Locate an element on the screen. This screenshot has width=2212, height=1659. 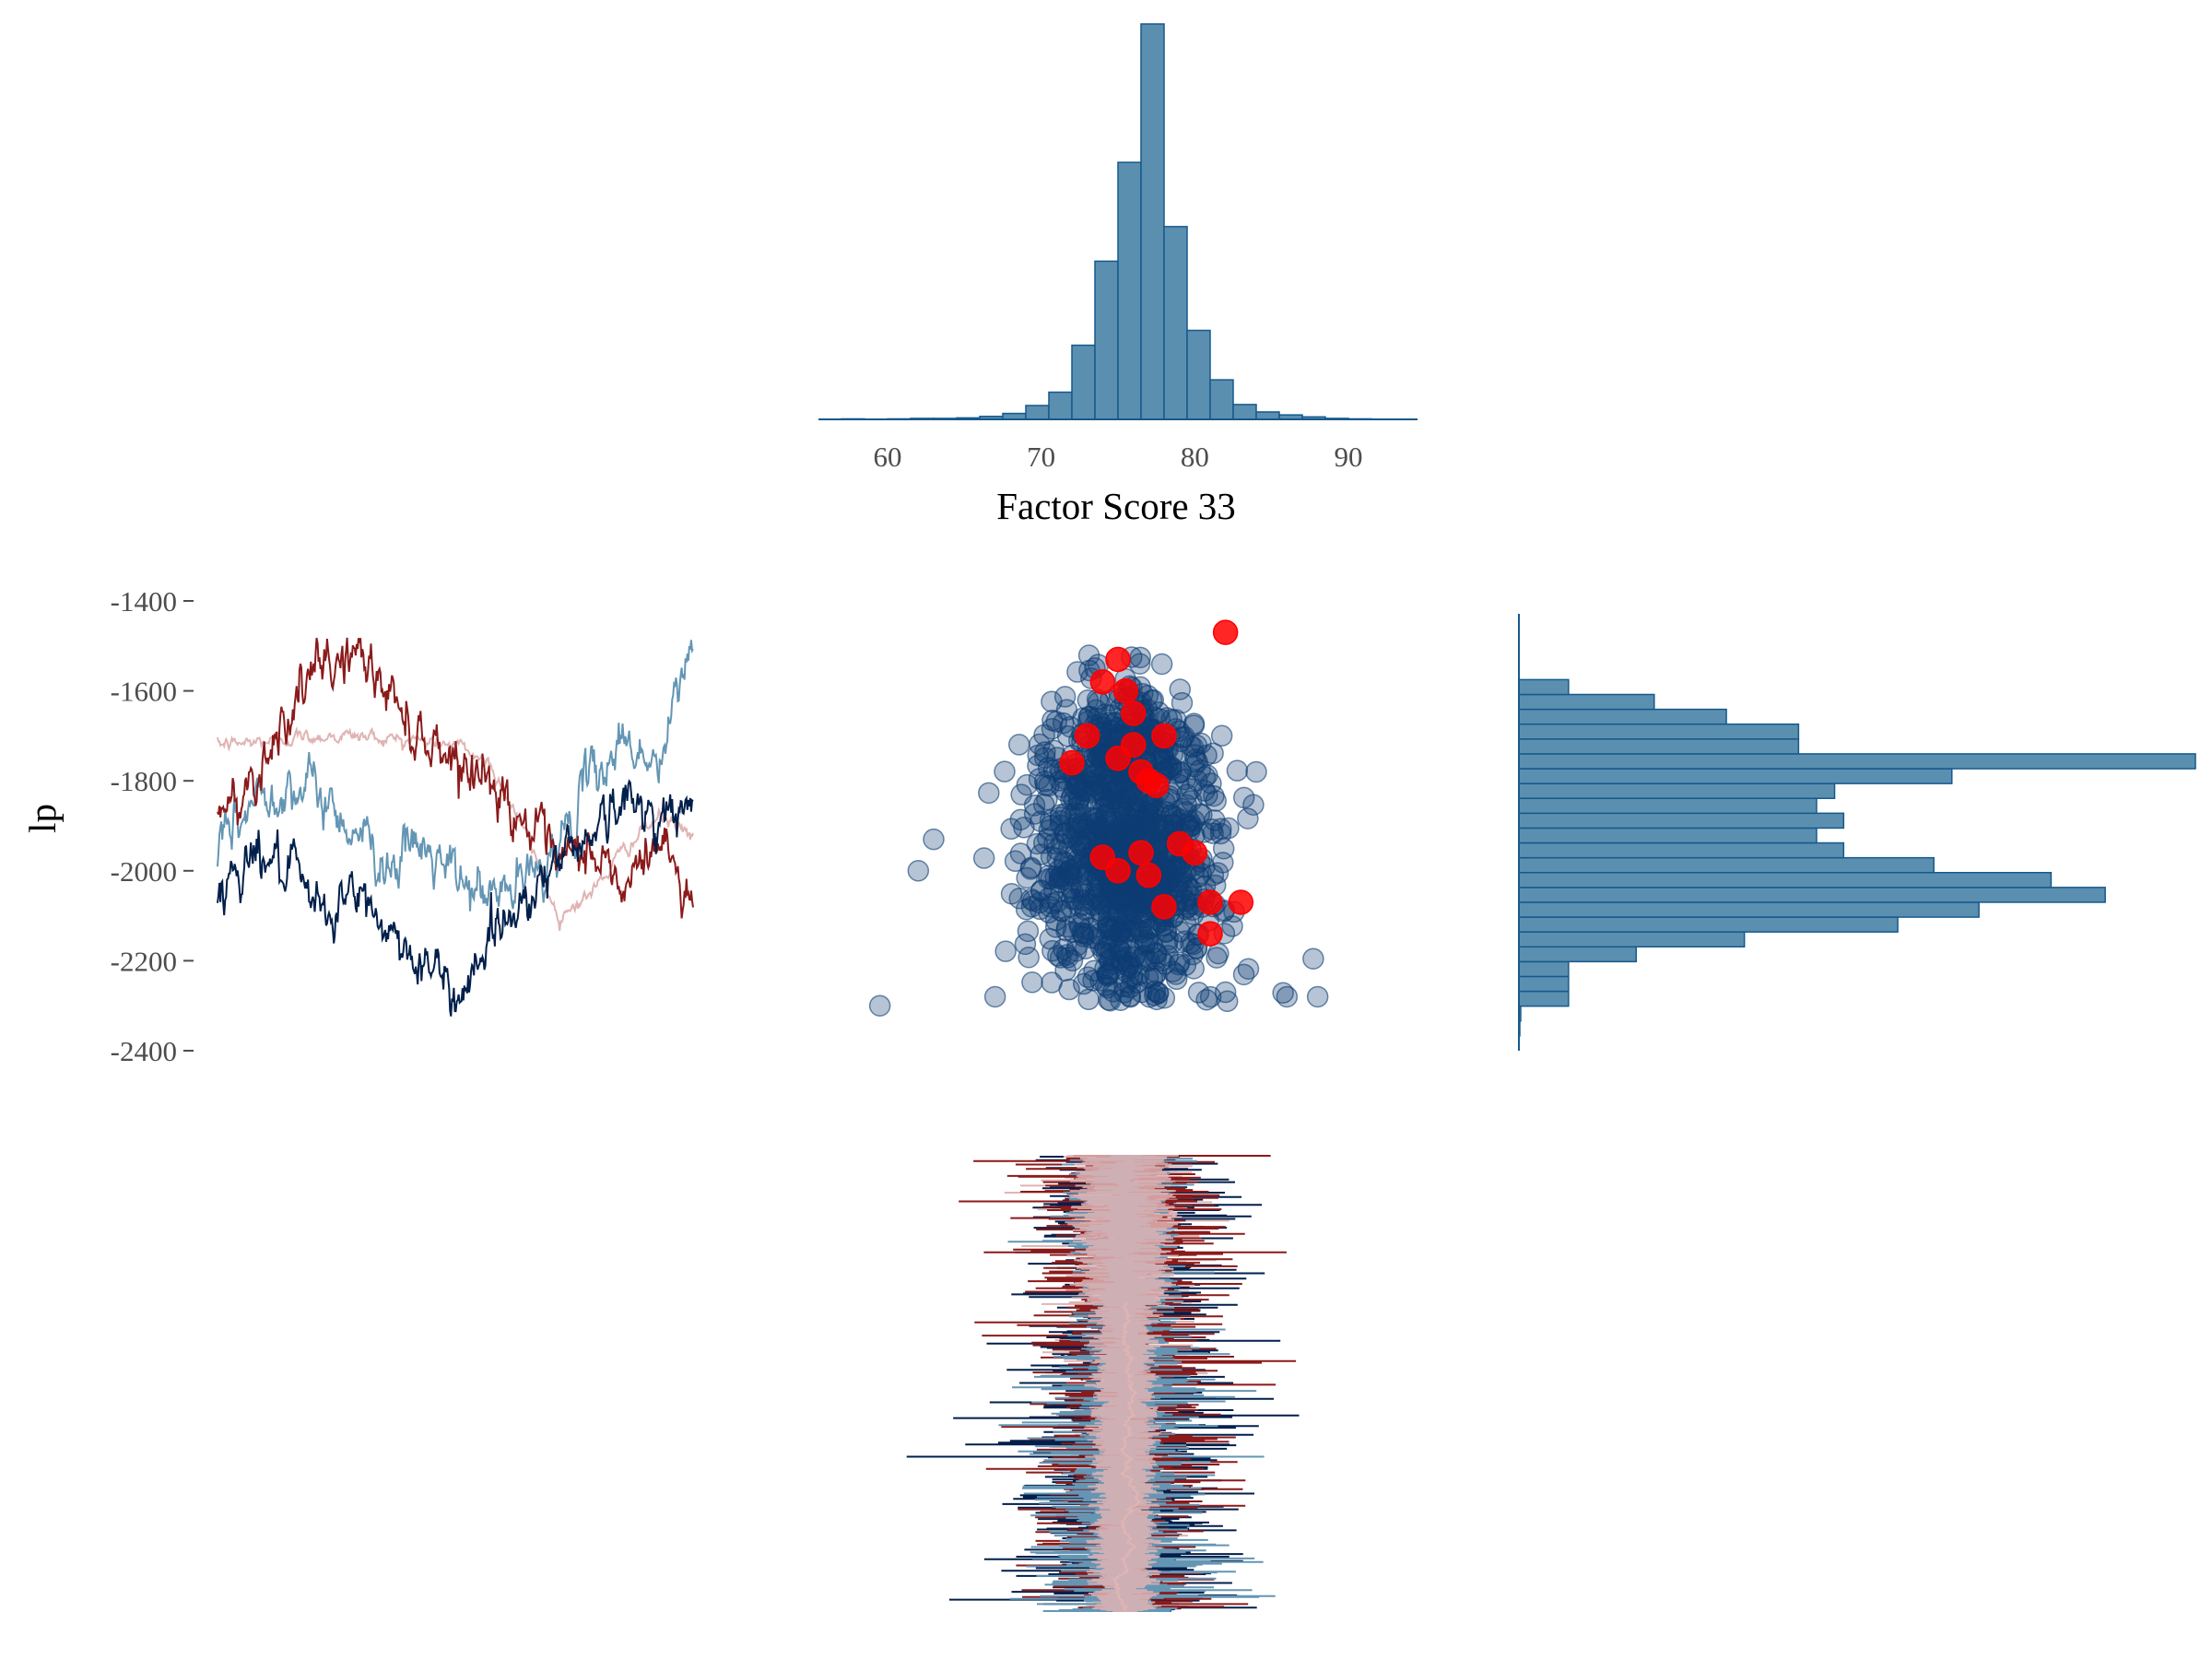
x-axis-title: Factor Score 33 is located at coordinates (1116, 506).